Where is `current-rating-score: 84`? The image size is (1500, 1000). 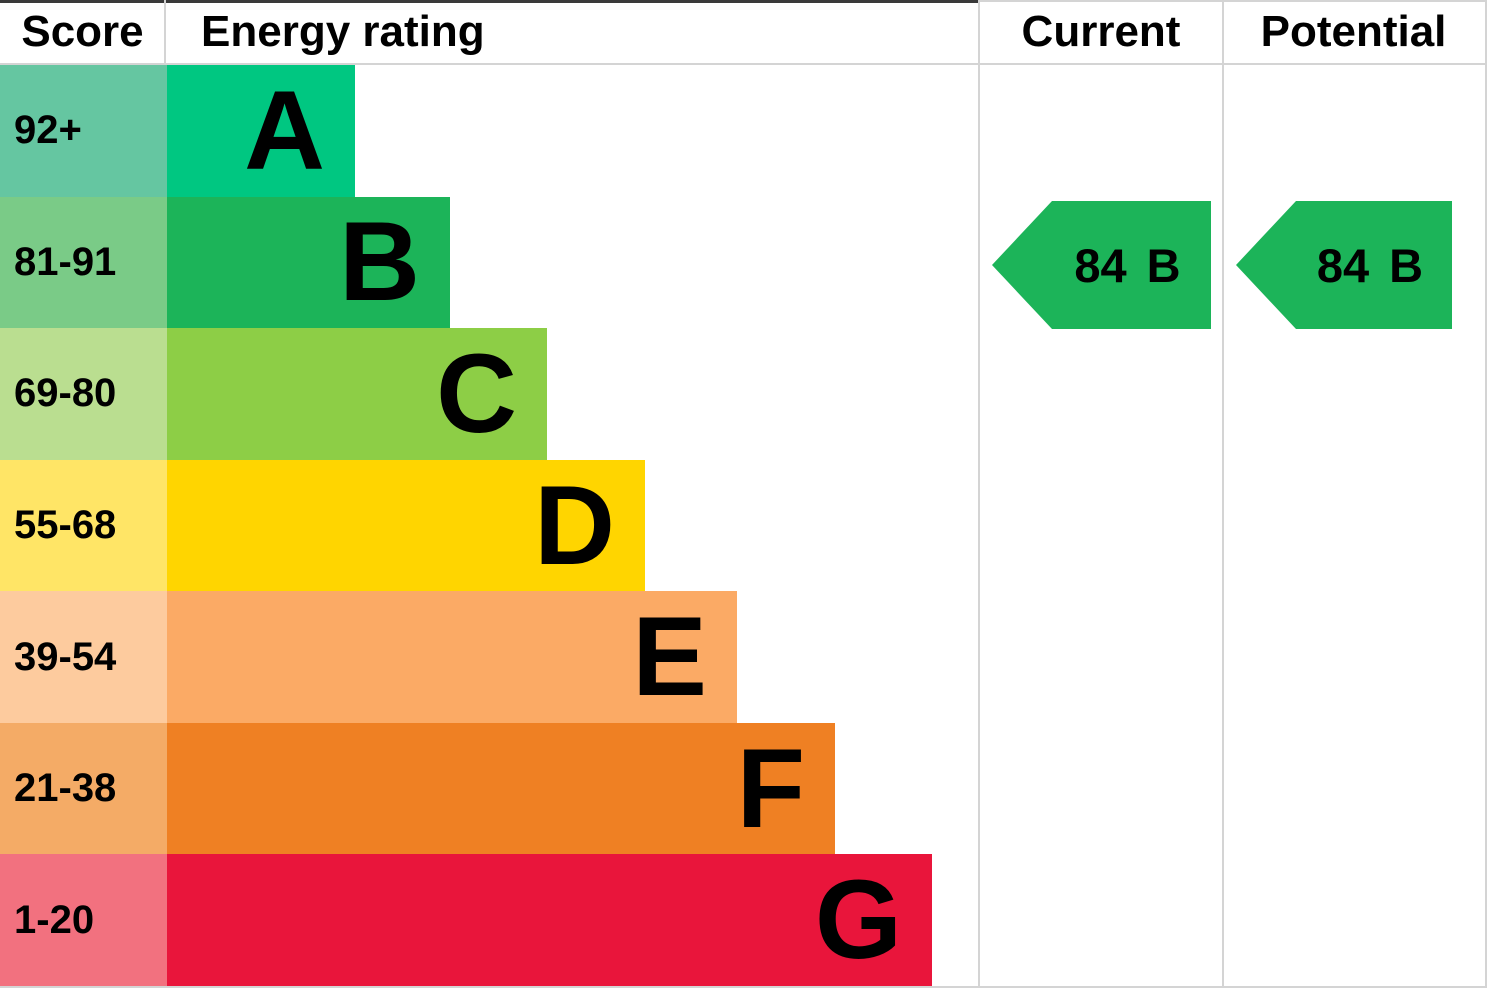
current-rating-score: 84 is located at coordinates (1100, 265).